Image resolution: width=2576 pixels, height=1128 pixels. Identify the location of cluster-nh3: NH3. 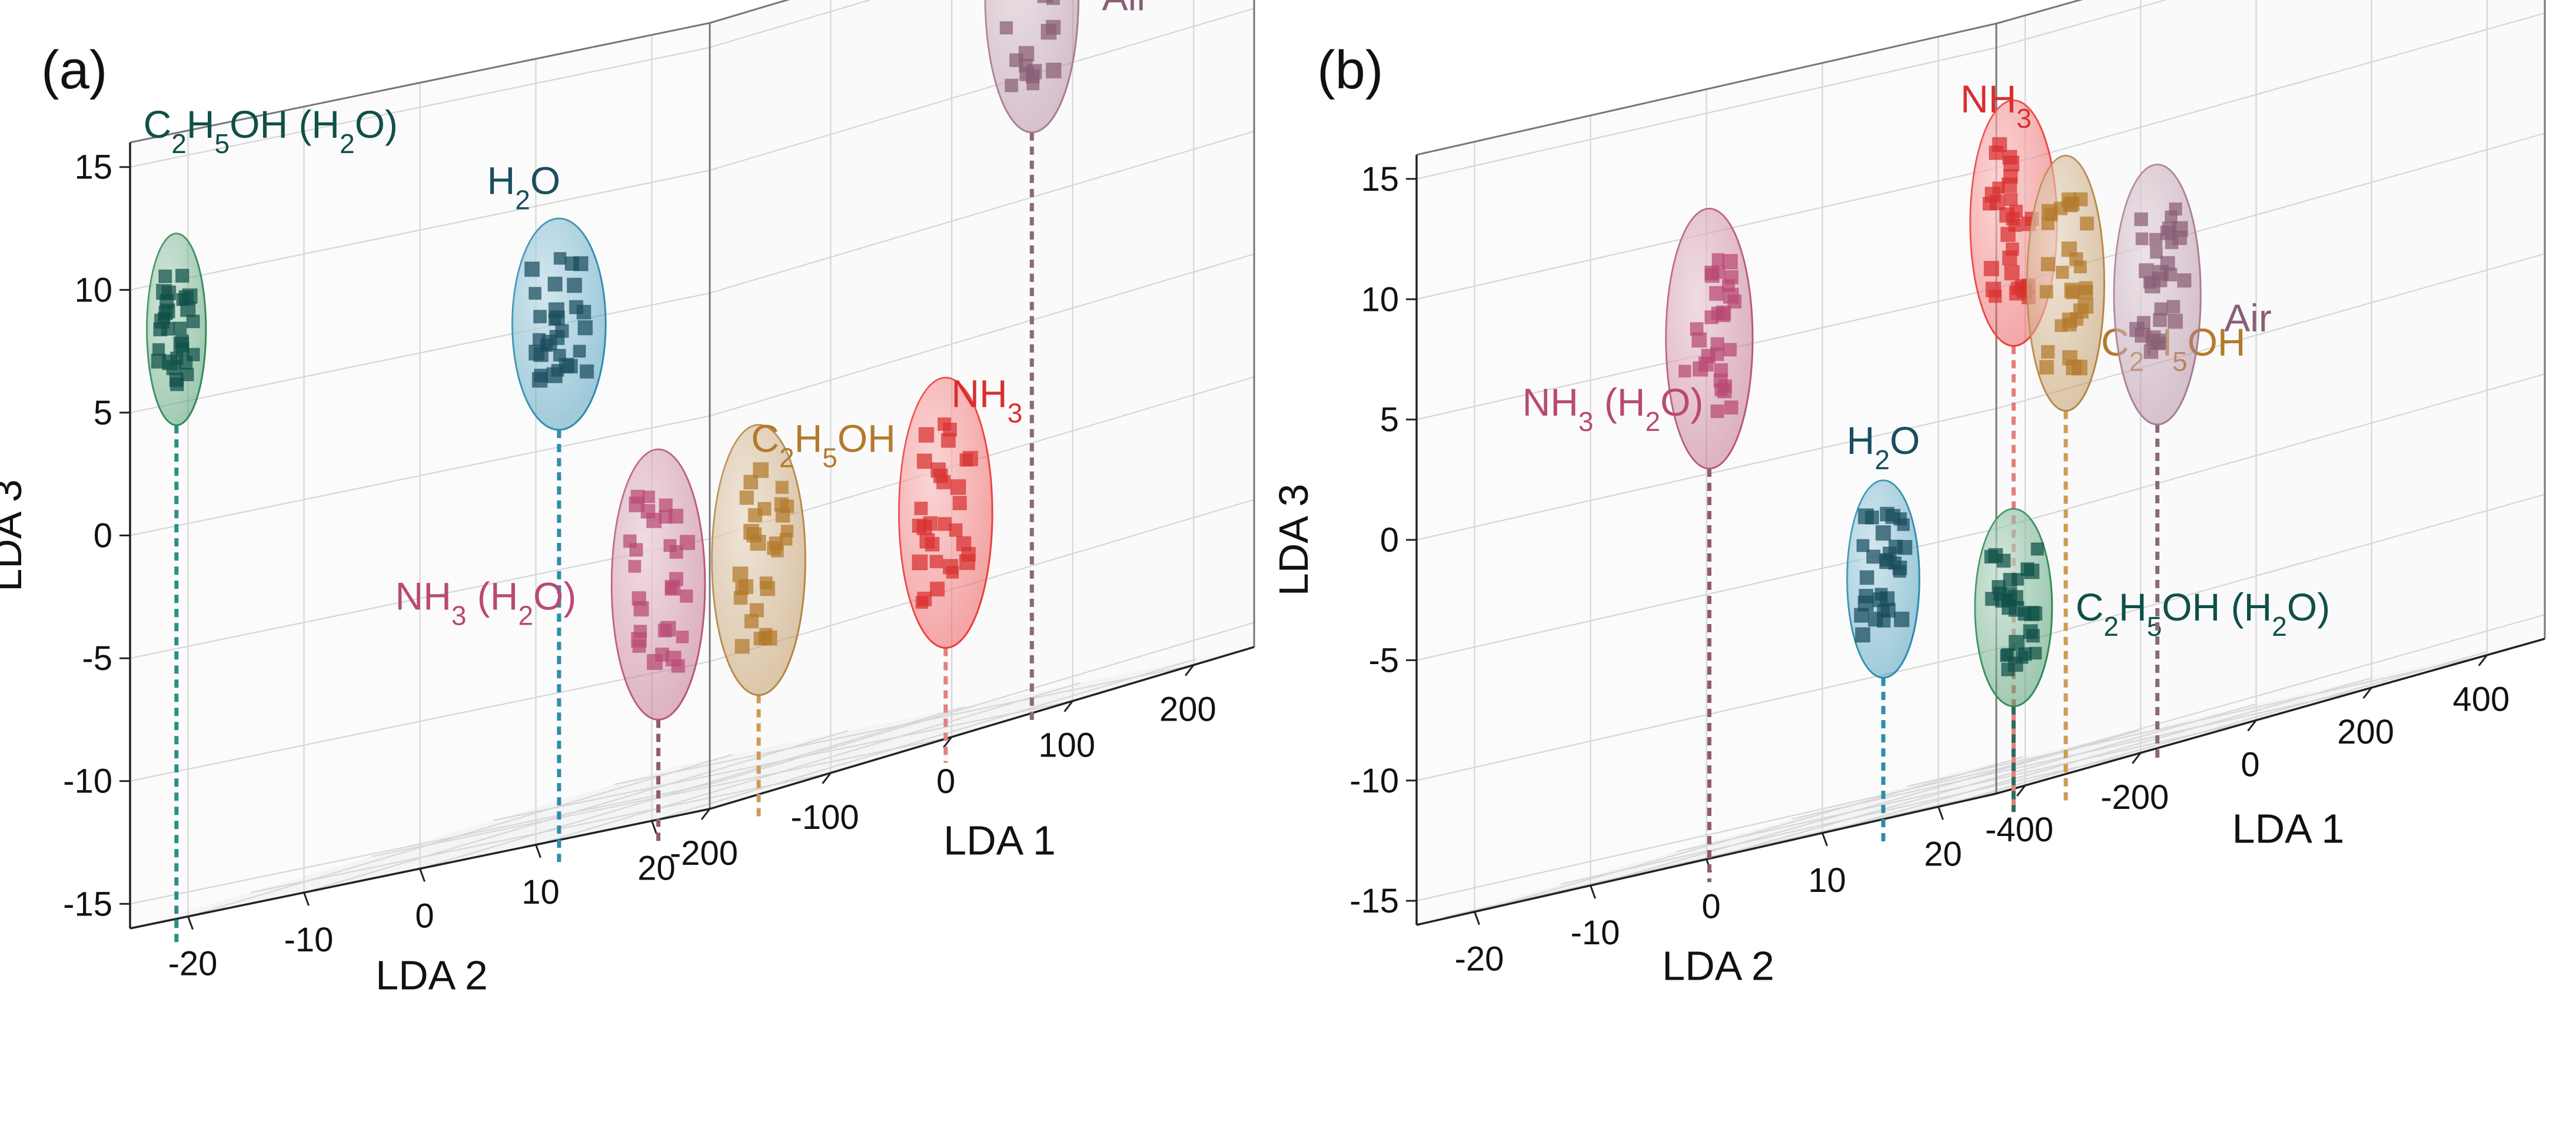
(960, 567).